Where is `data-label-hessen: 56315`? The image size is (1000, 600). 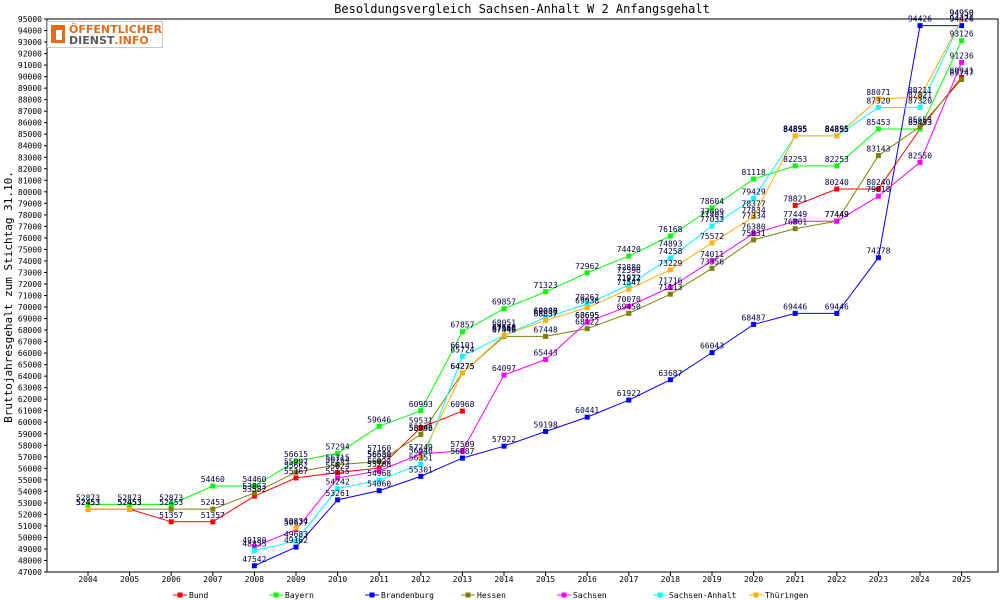 data-label-hessen: 56315 is located at coordinates (338, 458).